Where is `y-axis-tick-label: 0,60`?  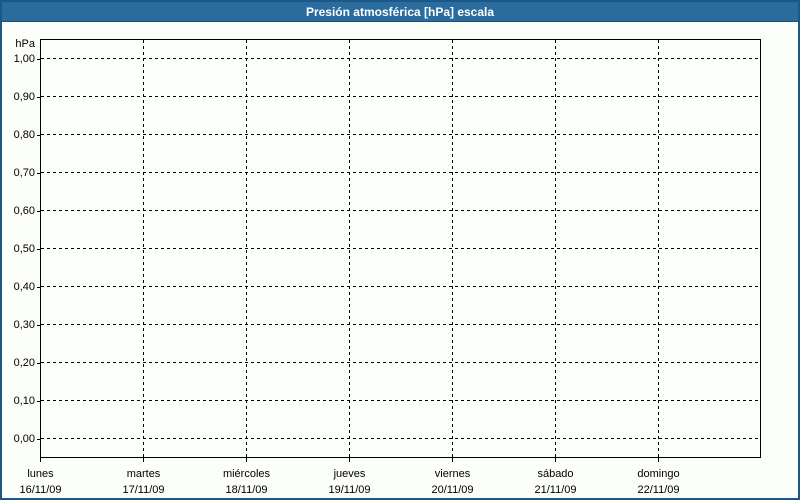 y-axis-tick-label: 0,60 is located at coordinates (24, 211).